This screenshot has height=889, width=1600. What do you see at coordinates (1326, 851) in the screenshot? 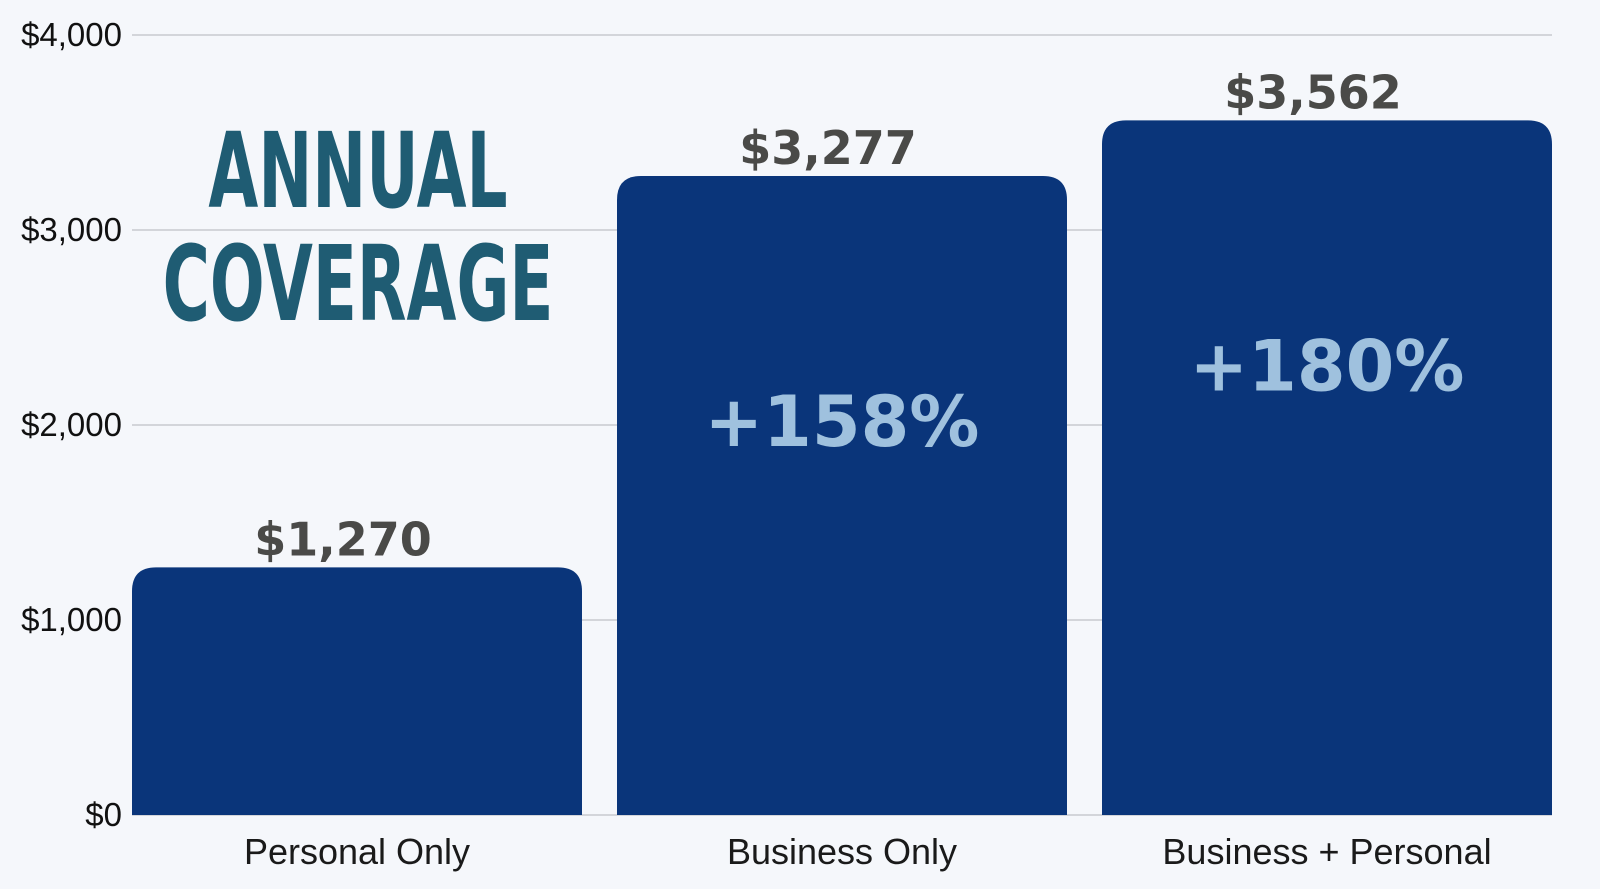
I see `x-category-label: Business + Personal` at bounding box center [1326, 851].